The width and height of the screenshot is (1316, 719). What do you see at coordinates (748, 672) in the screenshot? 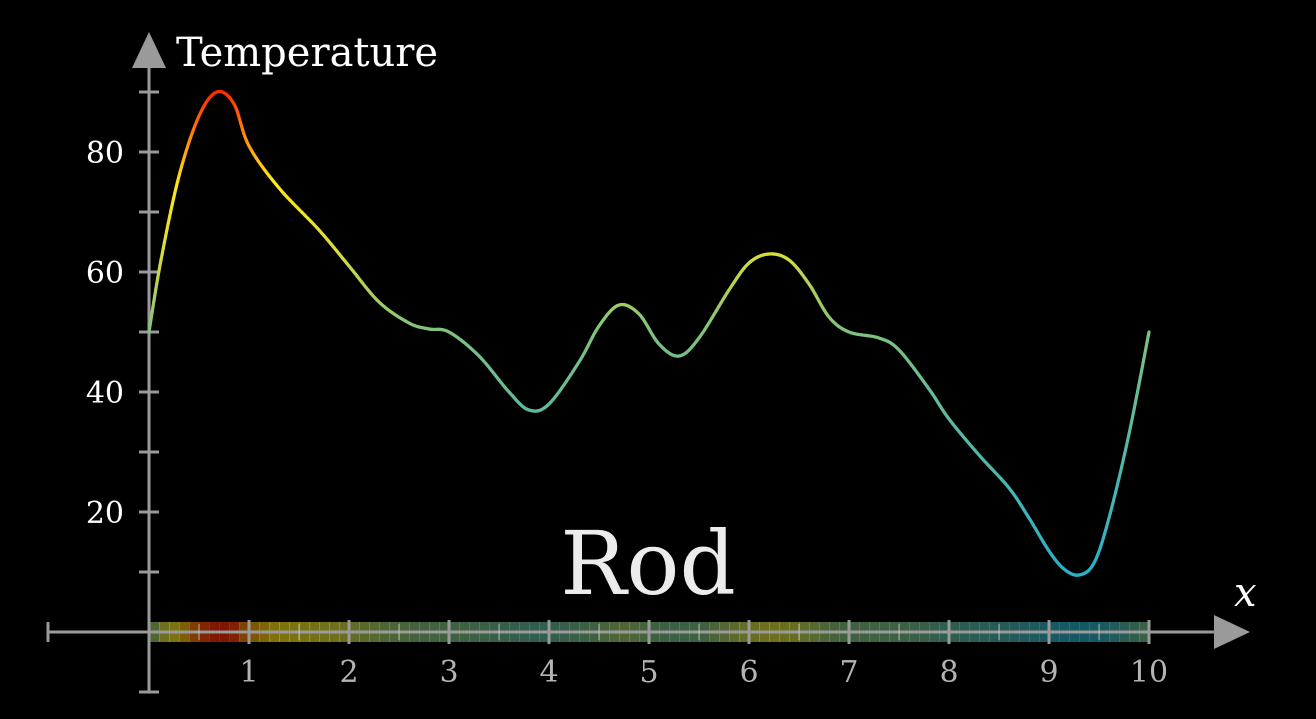
I see `x-tick-label: 6` at bounding box center [748, 672].